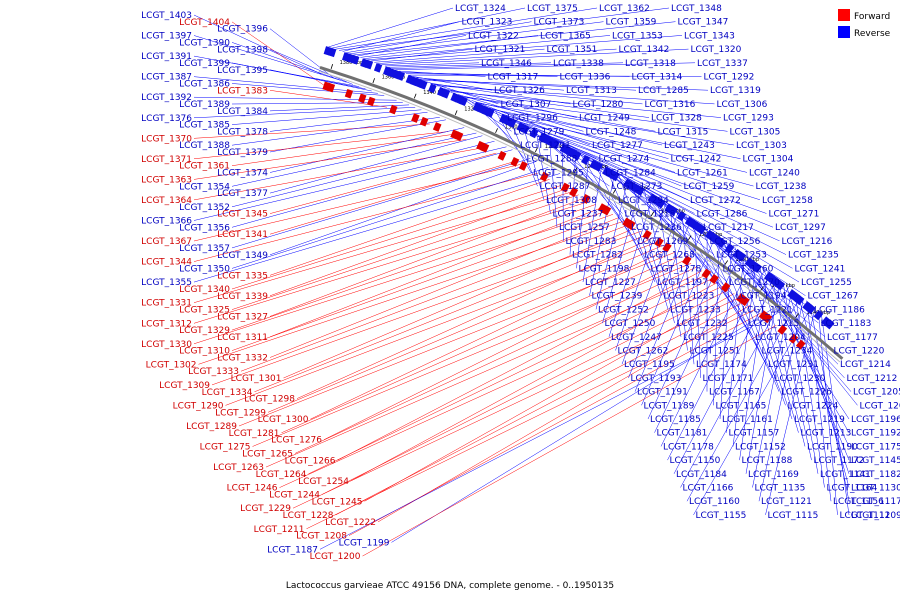  Describe the element at coordinates (513, 78) in the screenshot. I see `gene-label-right: LCGT_1317` at that location.